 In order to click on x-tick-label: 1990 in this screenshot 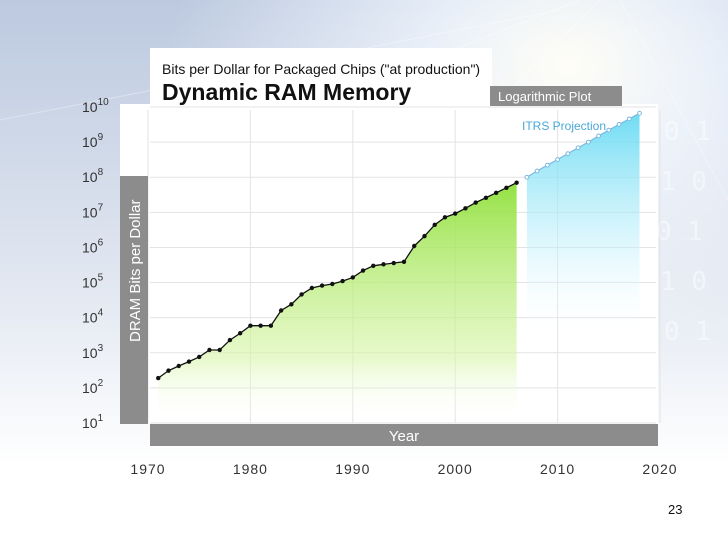, I will do `click(352, 469)`.